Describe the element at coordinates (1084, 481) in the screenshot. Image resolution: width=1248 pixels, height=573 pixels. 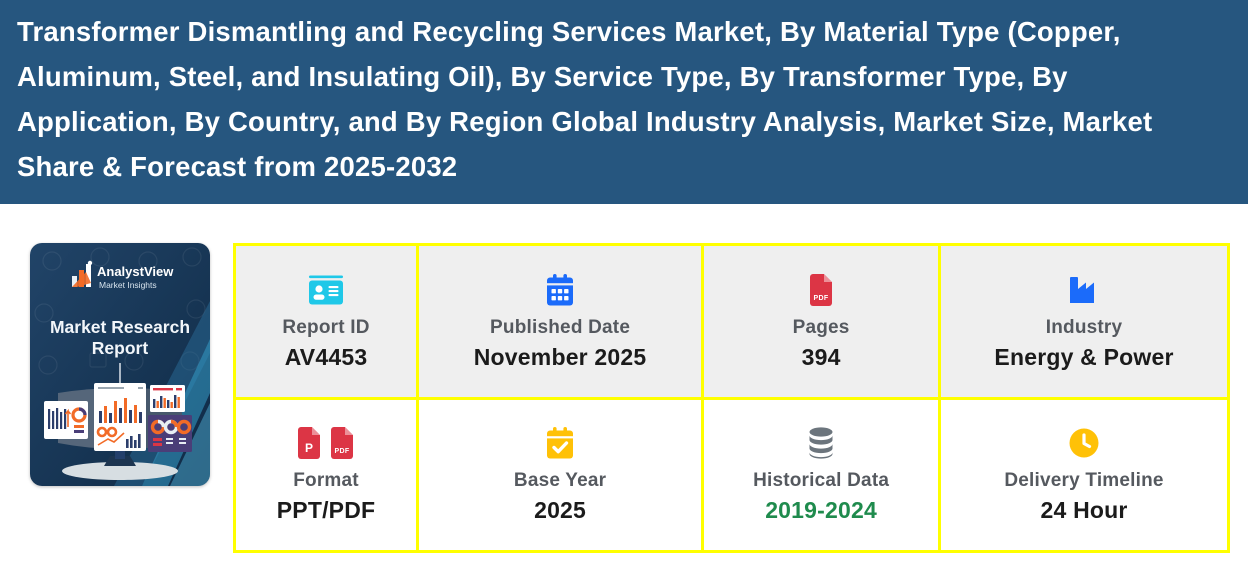
I see `card-label: Delivery Timeline` at that location.